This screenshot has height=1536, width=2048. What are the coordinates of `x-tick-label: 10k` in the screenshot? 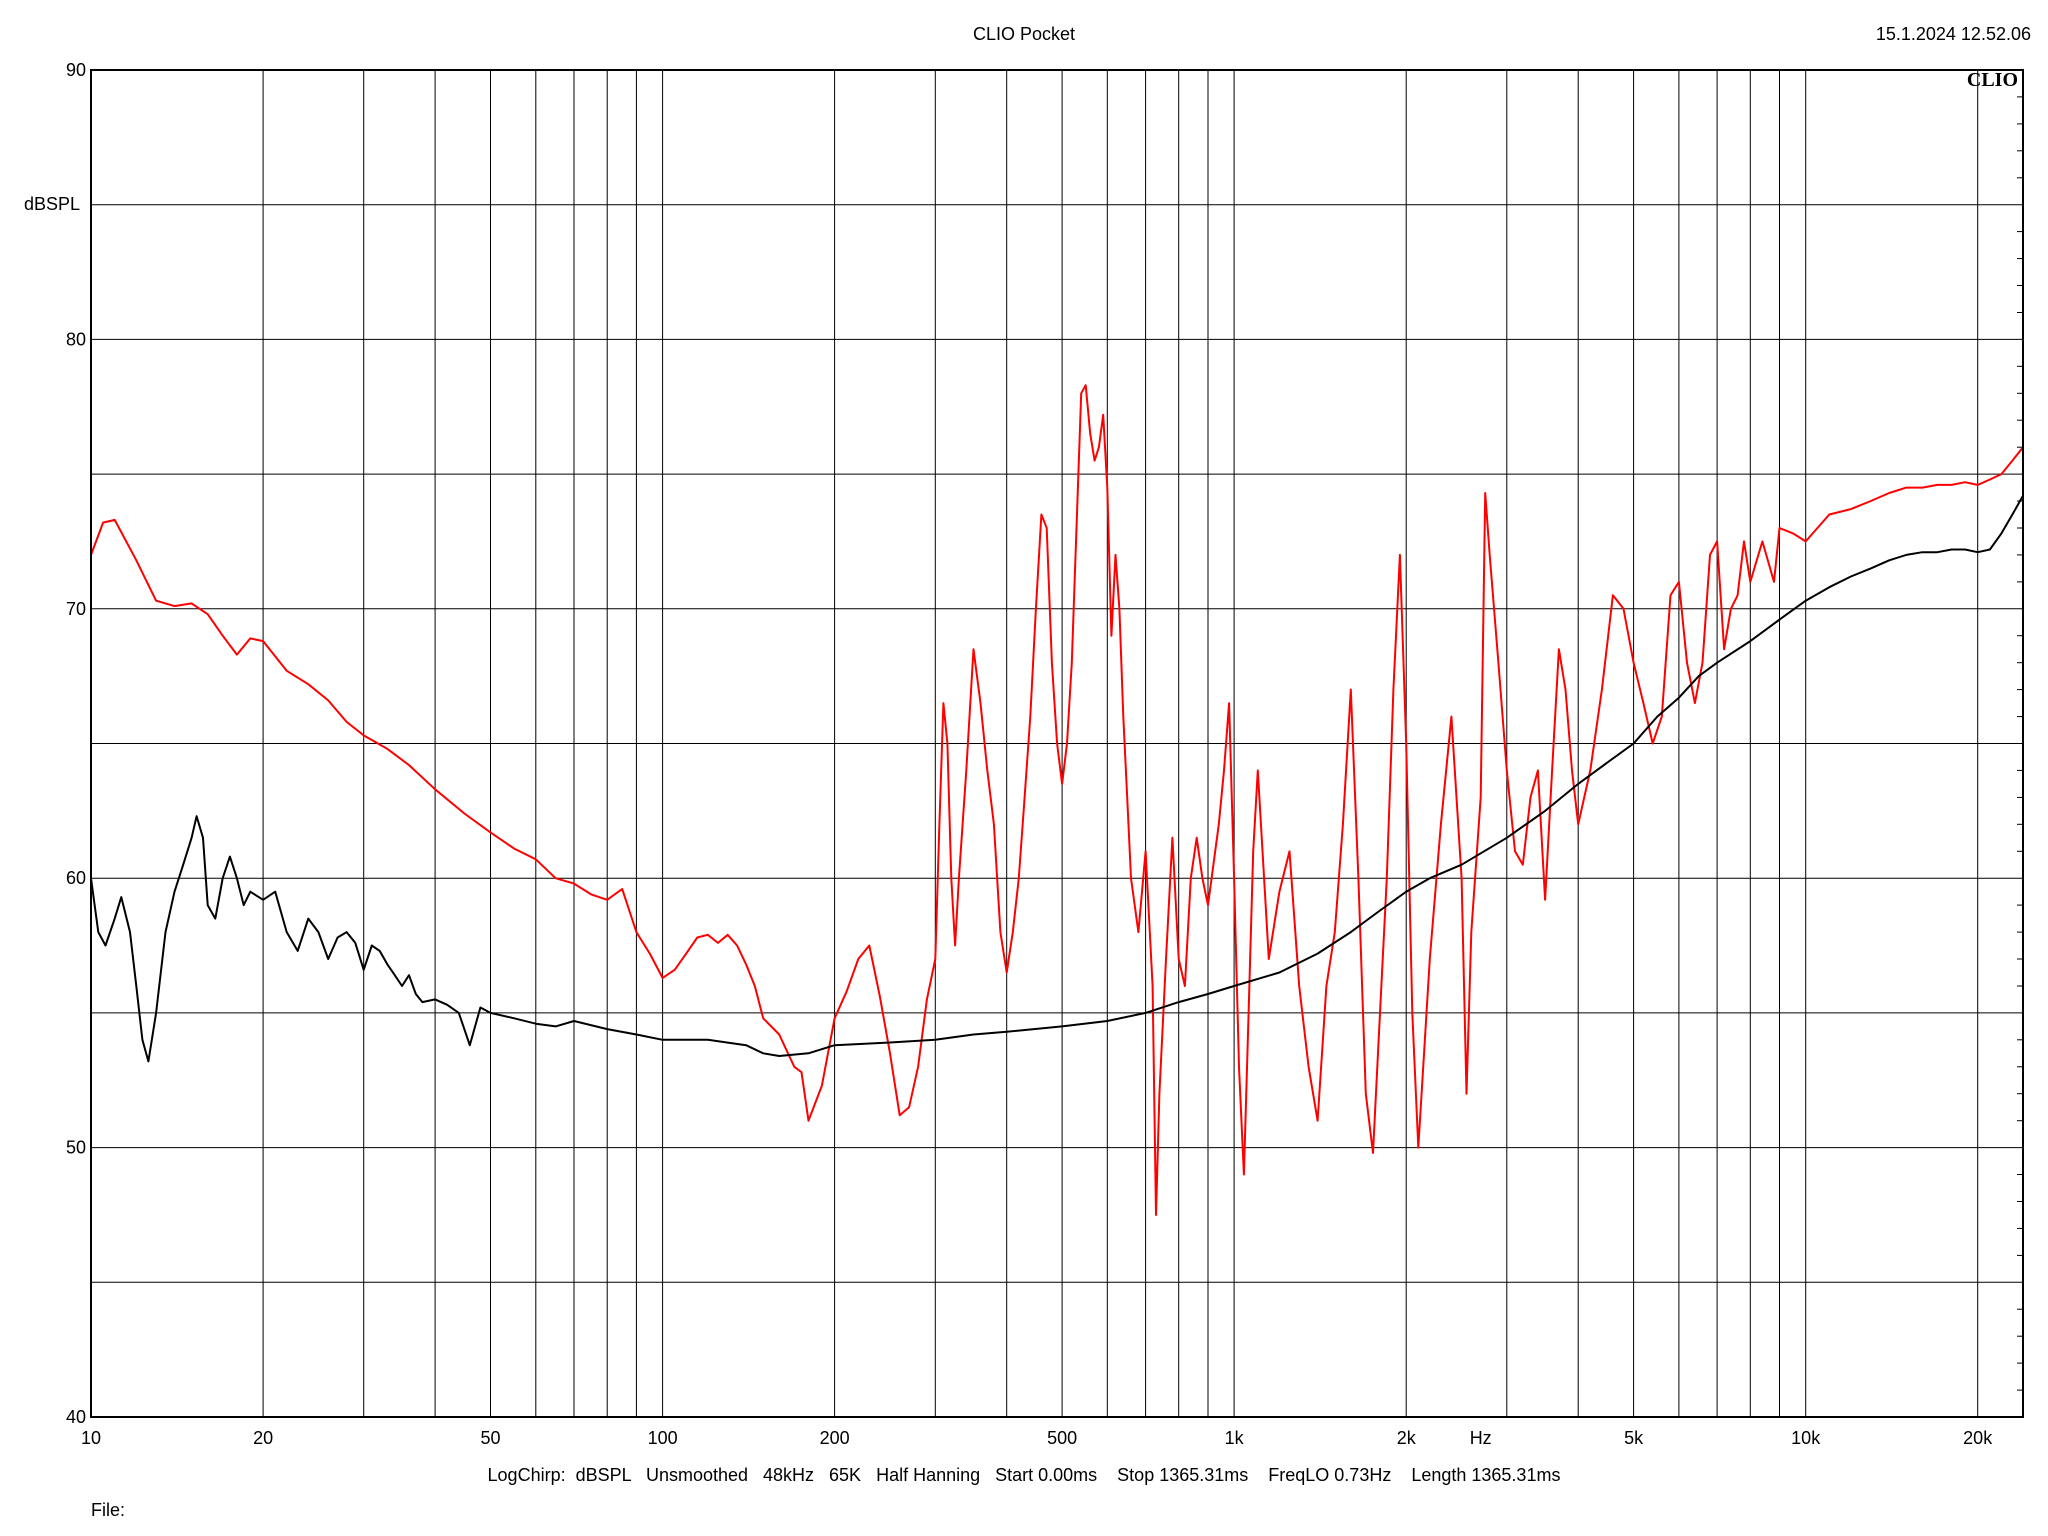 It's located at (1806, 1438).